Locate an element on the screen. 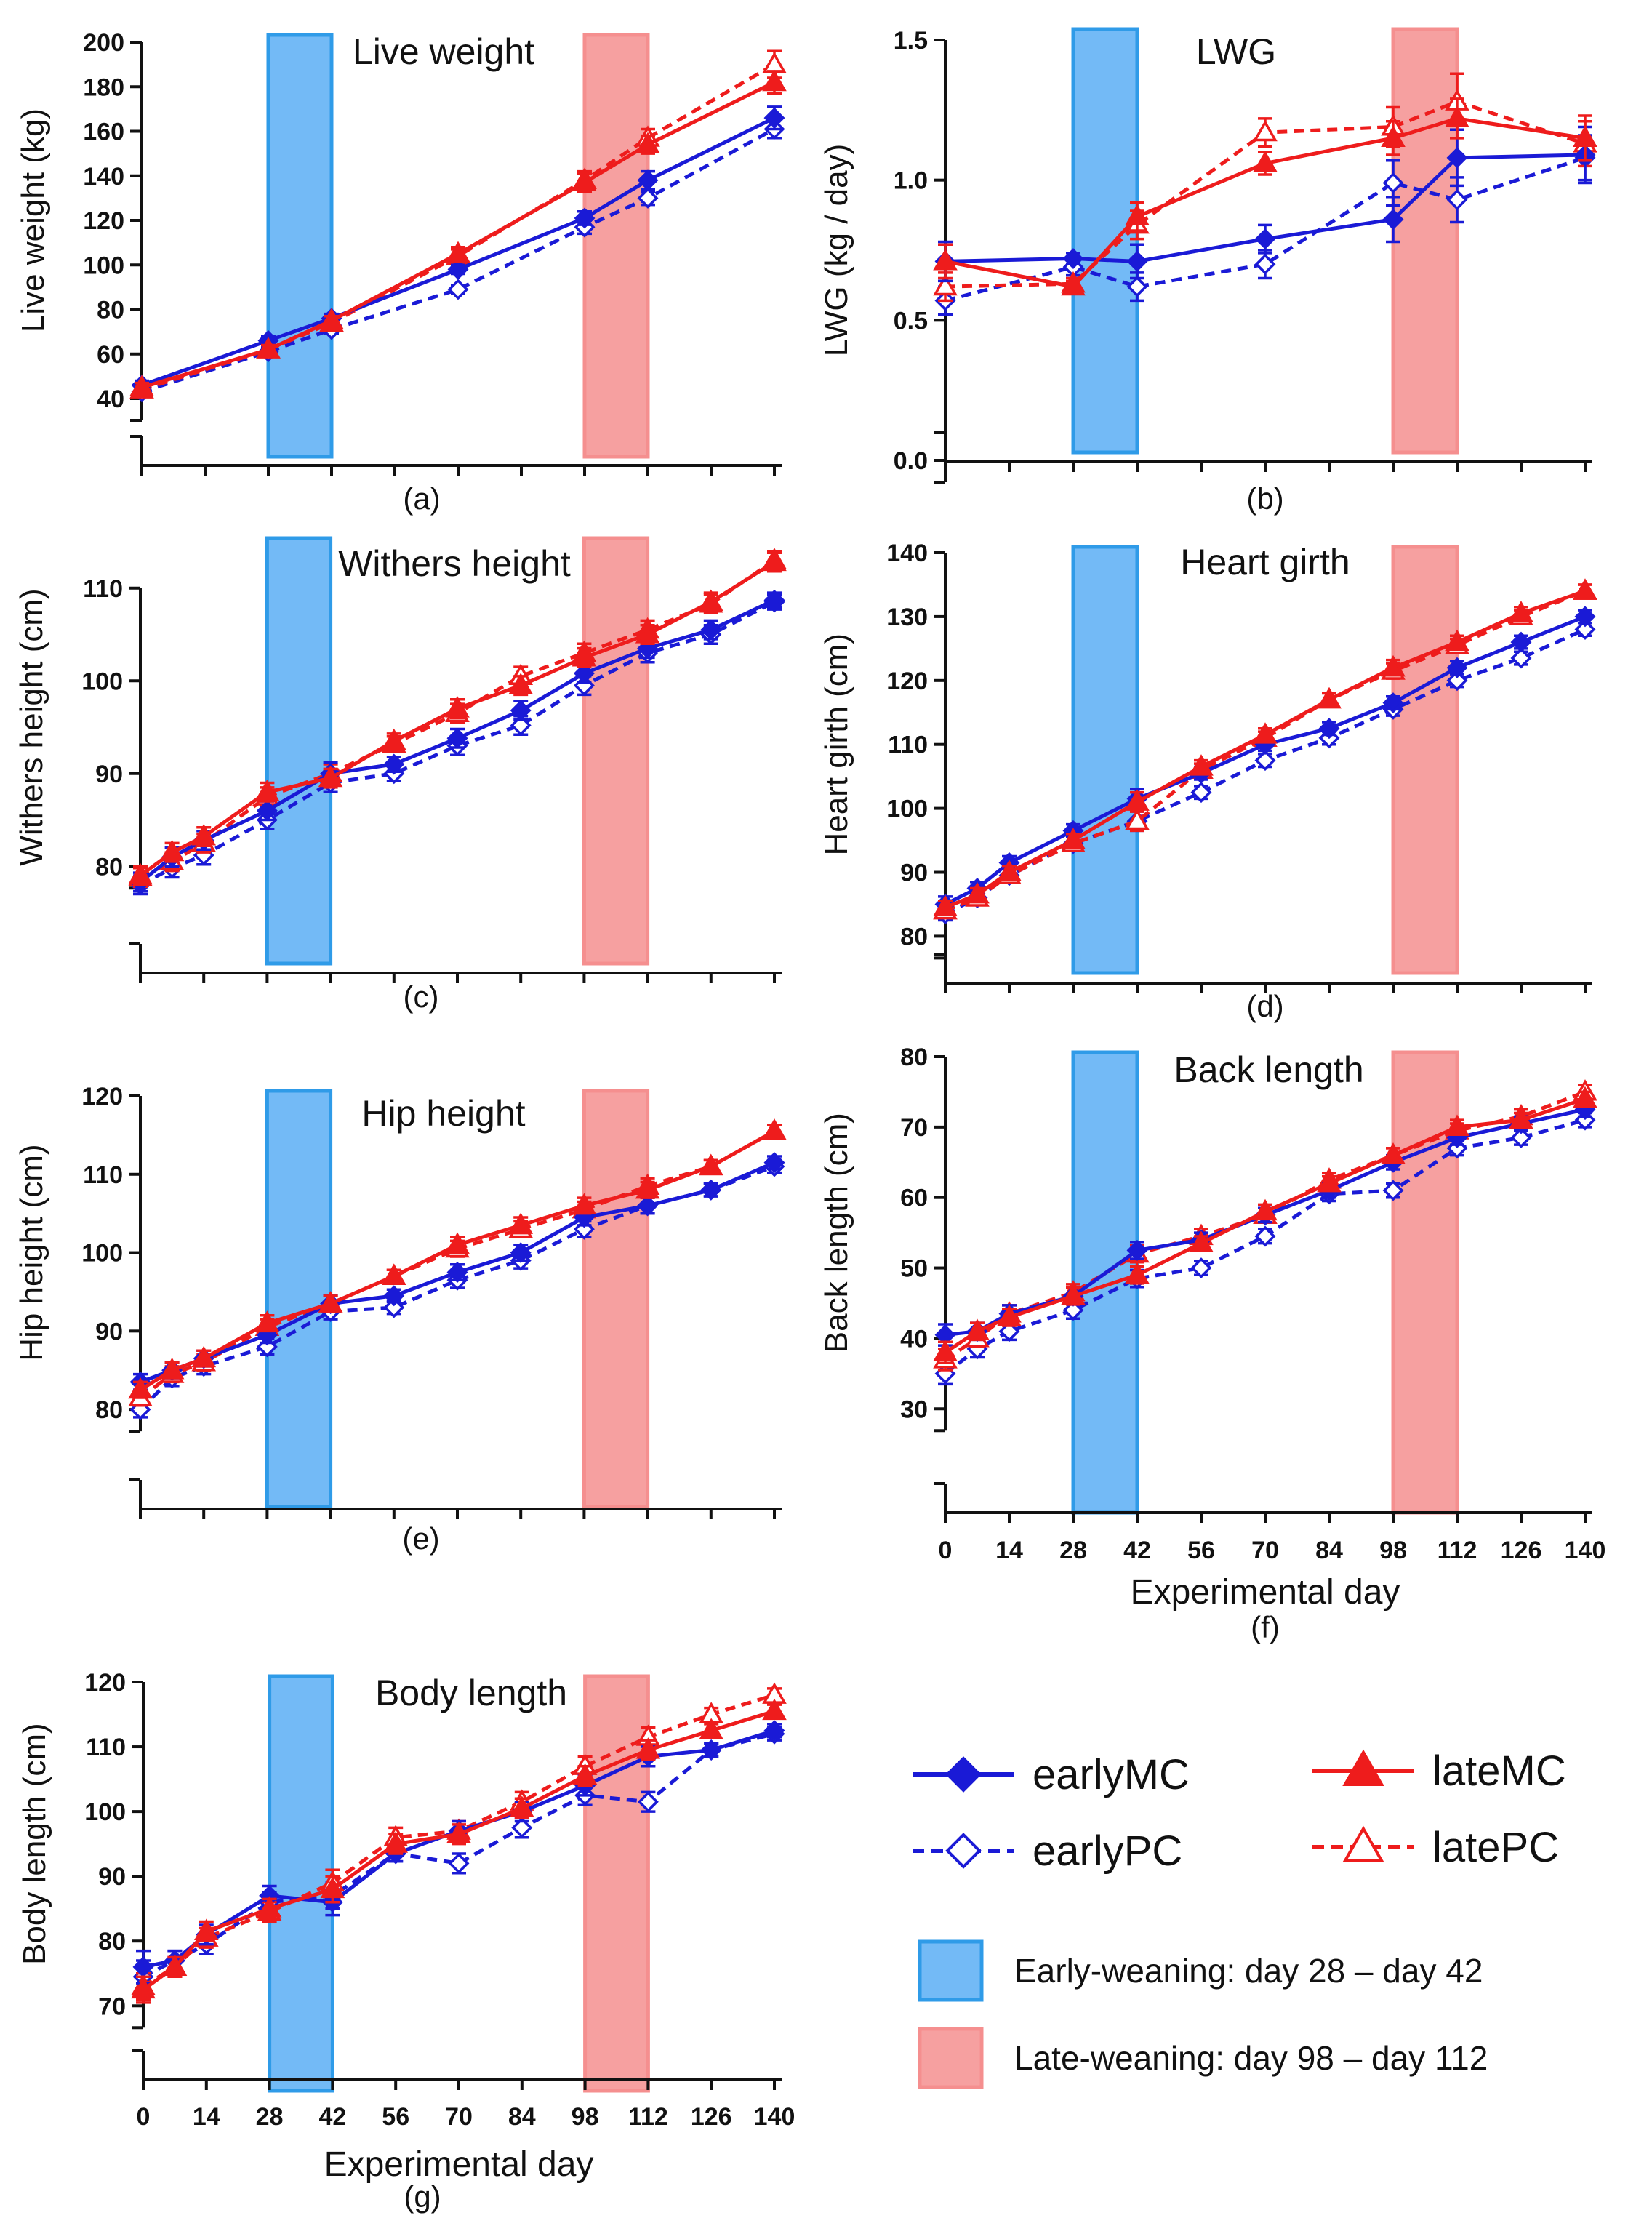  panel-label: (c) is located at coordinates (421, 997).